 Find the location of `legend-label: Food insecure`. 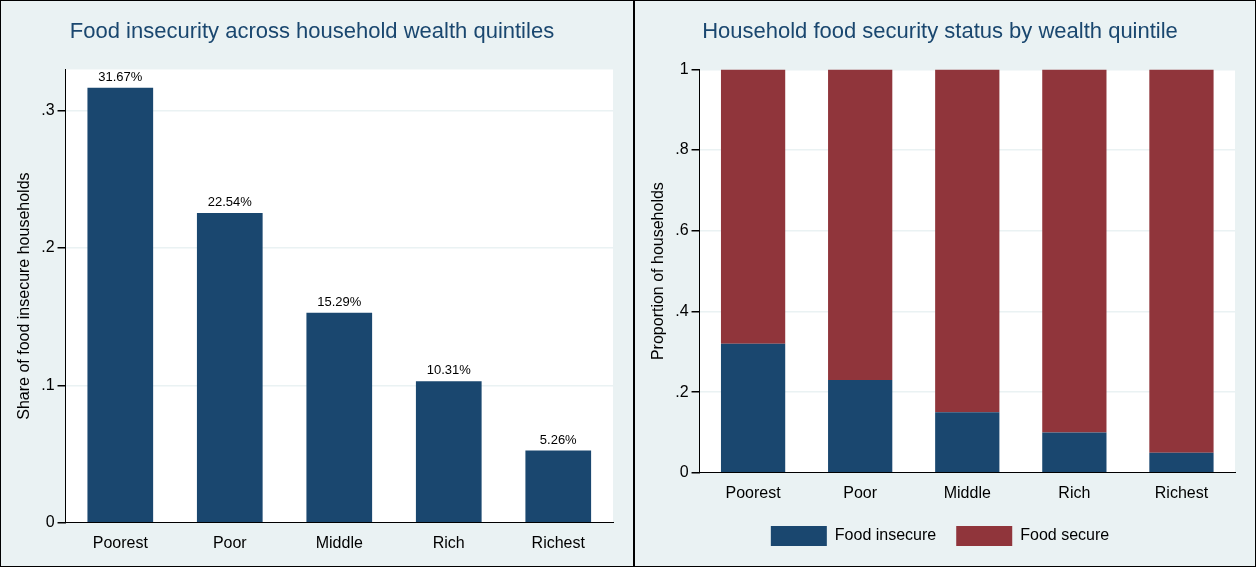

legend-label: Food insecure is located at coordinates (885, 535).